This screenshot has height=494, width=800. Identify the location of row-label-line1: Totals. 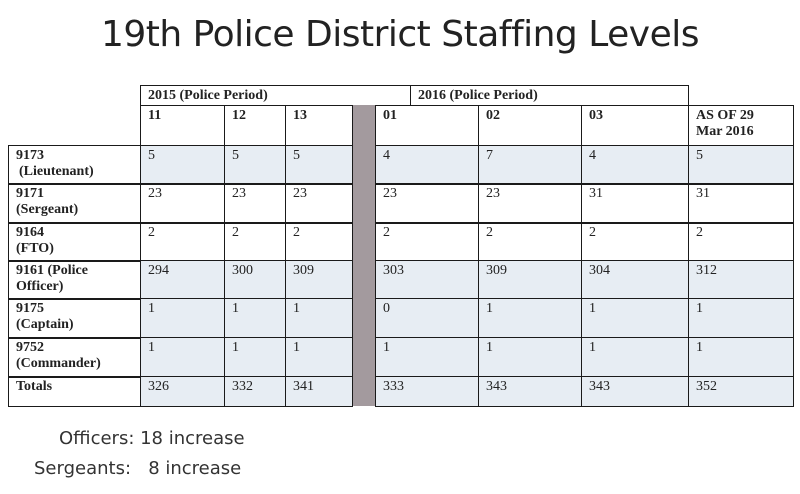
(34, 386).